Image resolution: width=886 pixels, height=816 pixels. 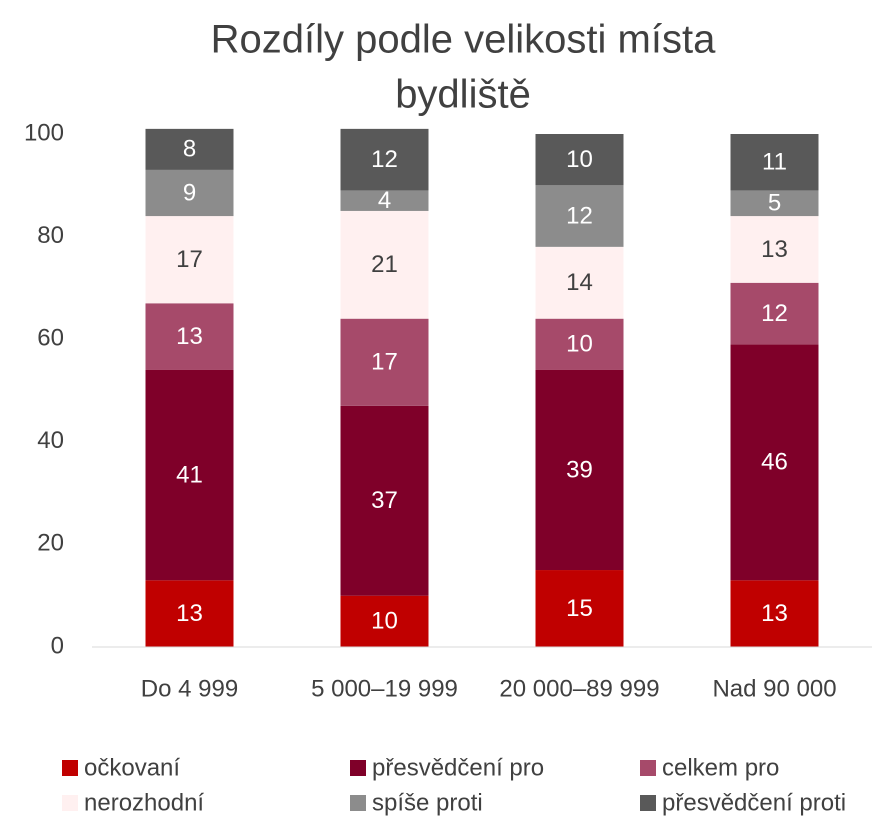 What do you see at coordinates (463, 40) in the screenshot?
I see `chart-title: Rozdíly podle velikosti místa` at bounding box center [463, 40].